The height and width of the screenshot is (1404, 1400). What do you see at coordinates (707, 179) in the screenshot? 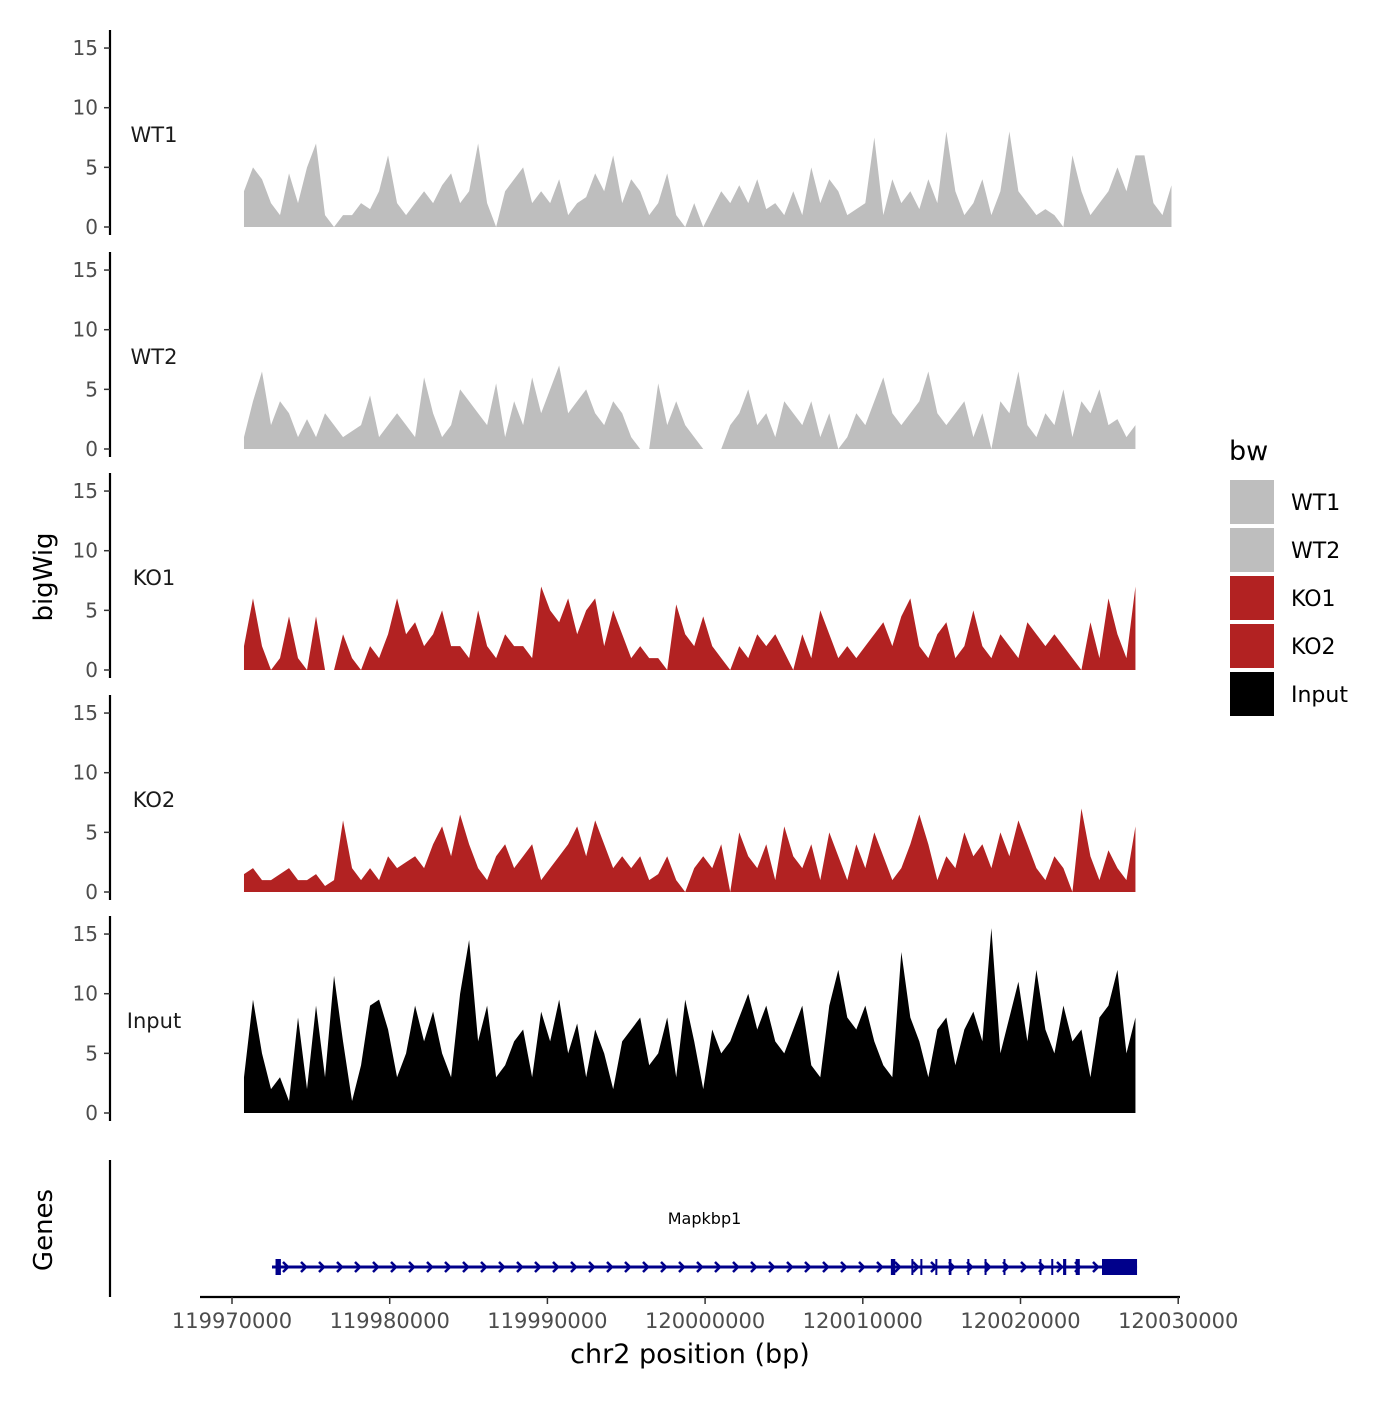
I see `area-WT1` at bounding box center [707, 179].